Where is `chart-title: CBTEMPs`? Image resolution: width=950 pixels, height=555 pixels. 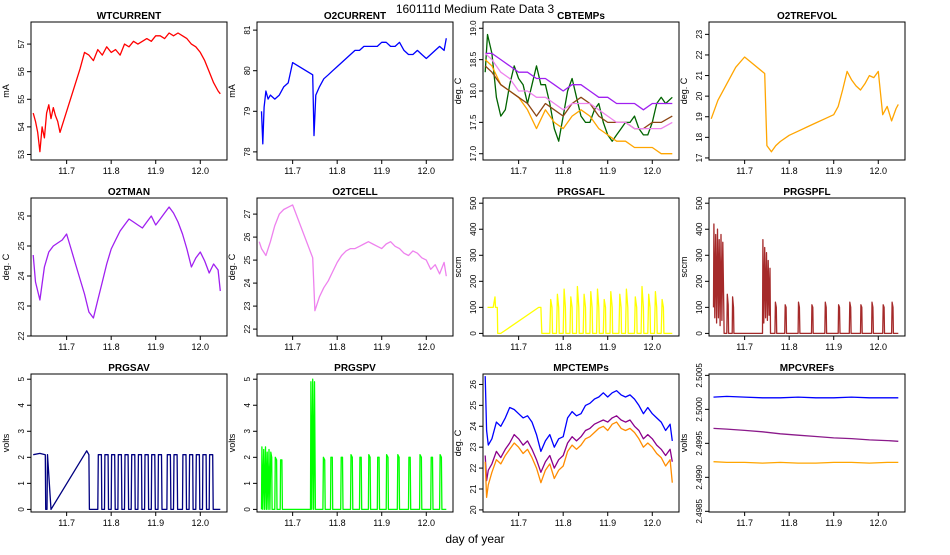 chart-title: CBTEMPs is located at coordinates (581, 16).